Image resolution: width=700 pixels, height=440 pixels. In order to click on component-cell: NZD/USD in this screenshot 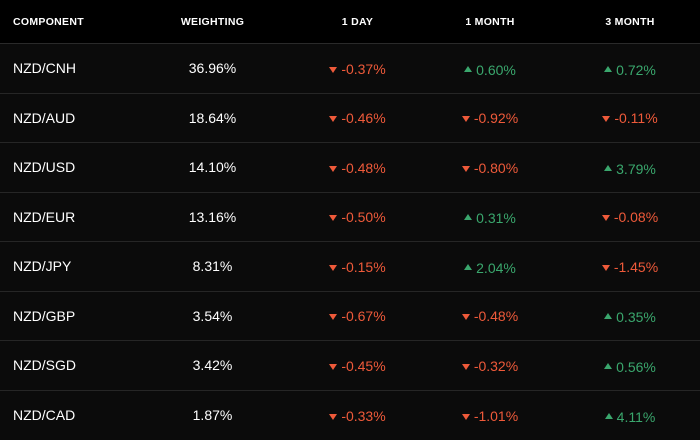, I will do `click(65, 167)`.